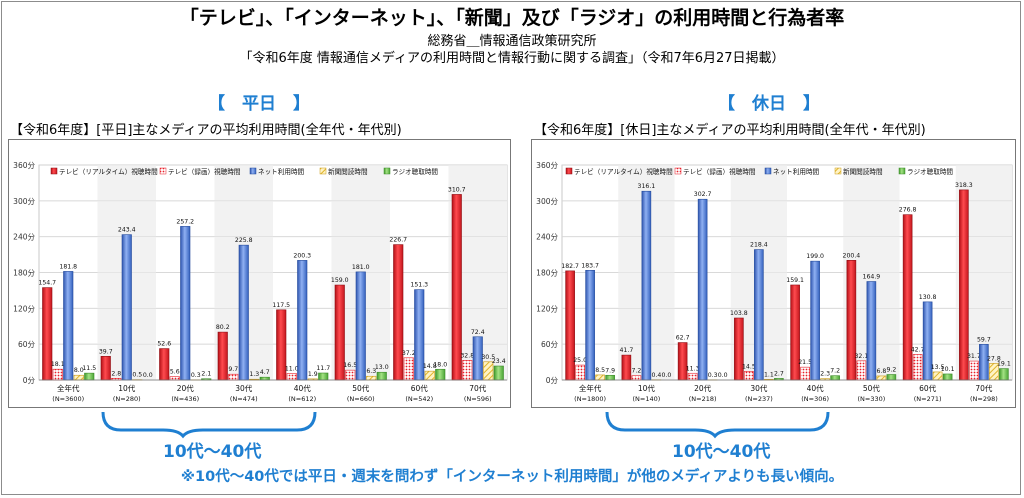 This screenshot has height=498, width=1024. What do you see at coordinates (361, 267) in the screenshot?
I see `data-label: 181.0` at bounding box center [361, 267].